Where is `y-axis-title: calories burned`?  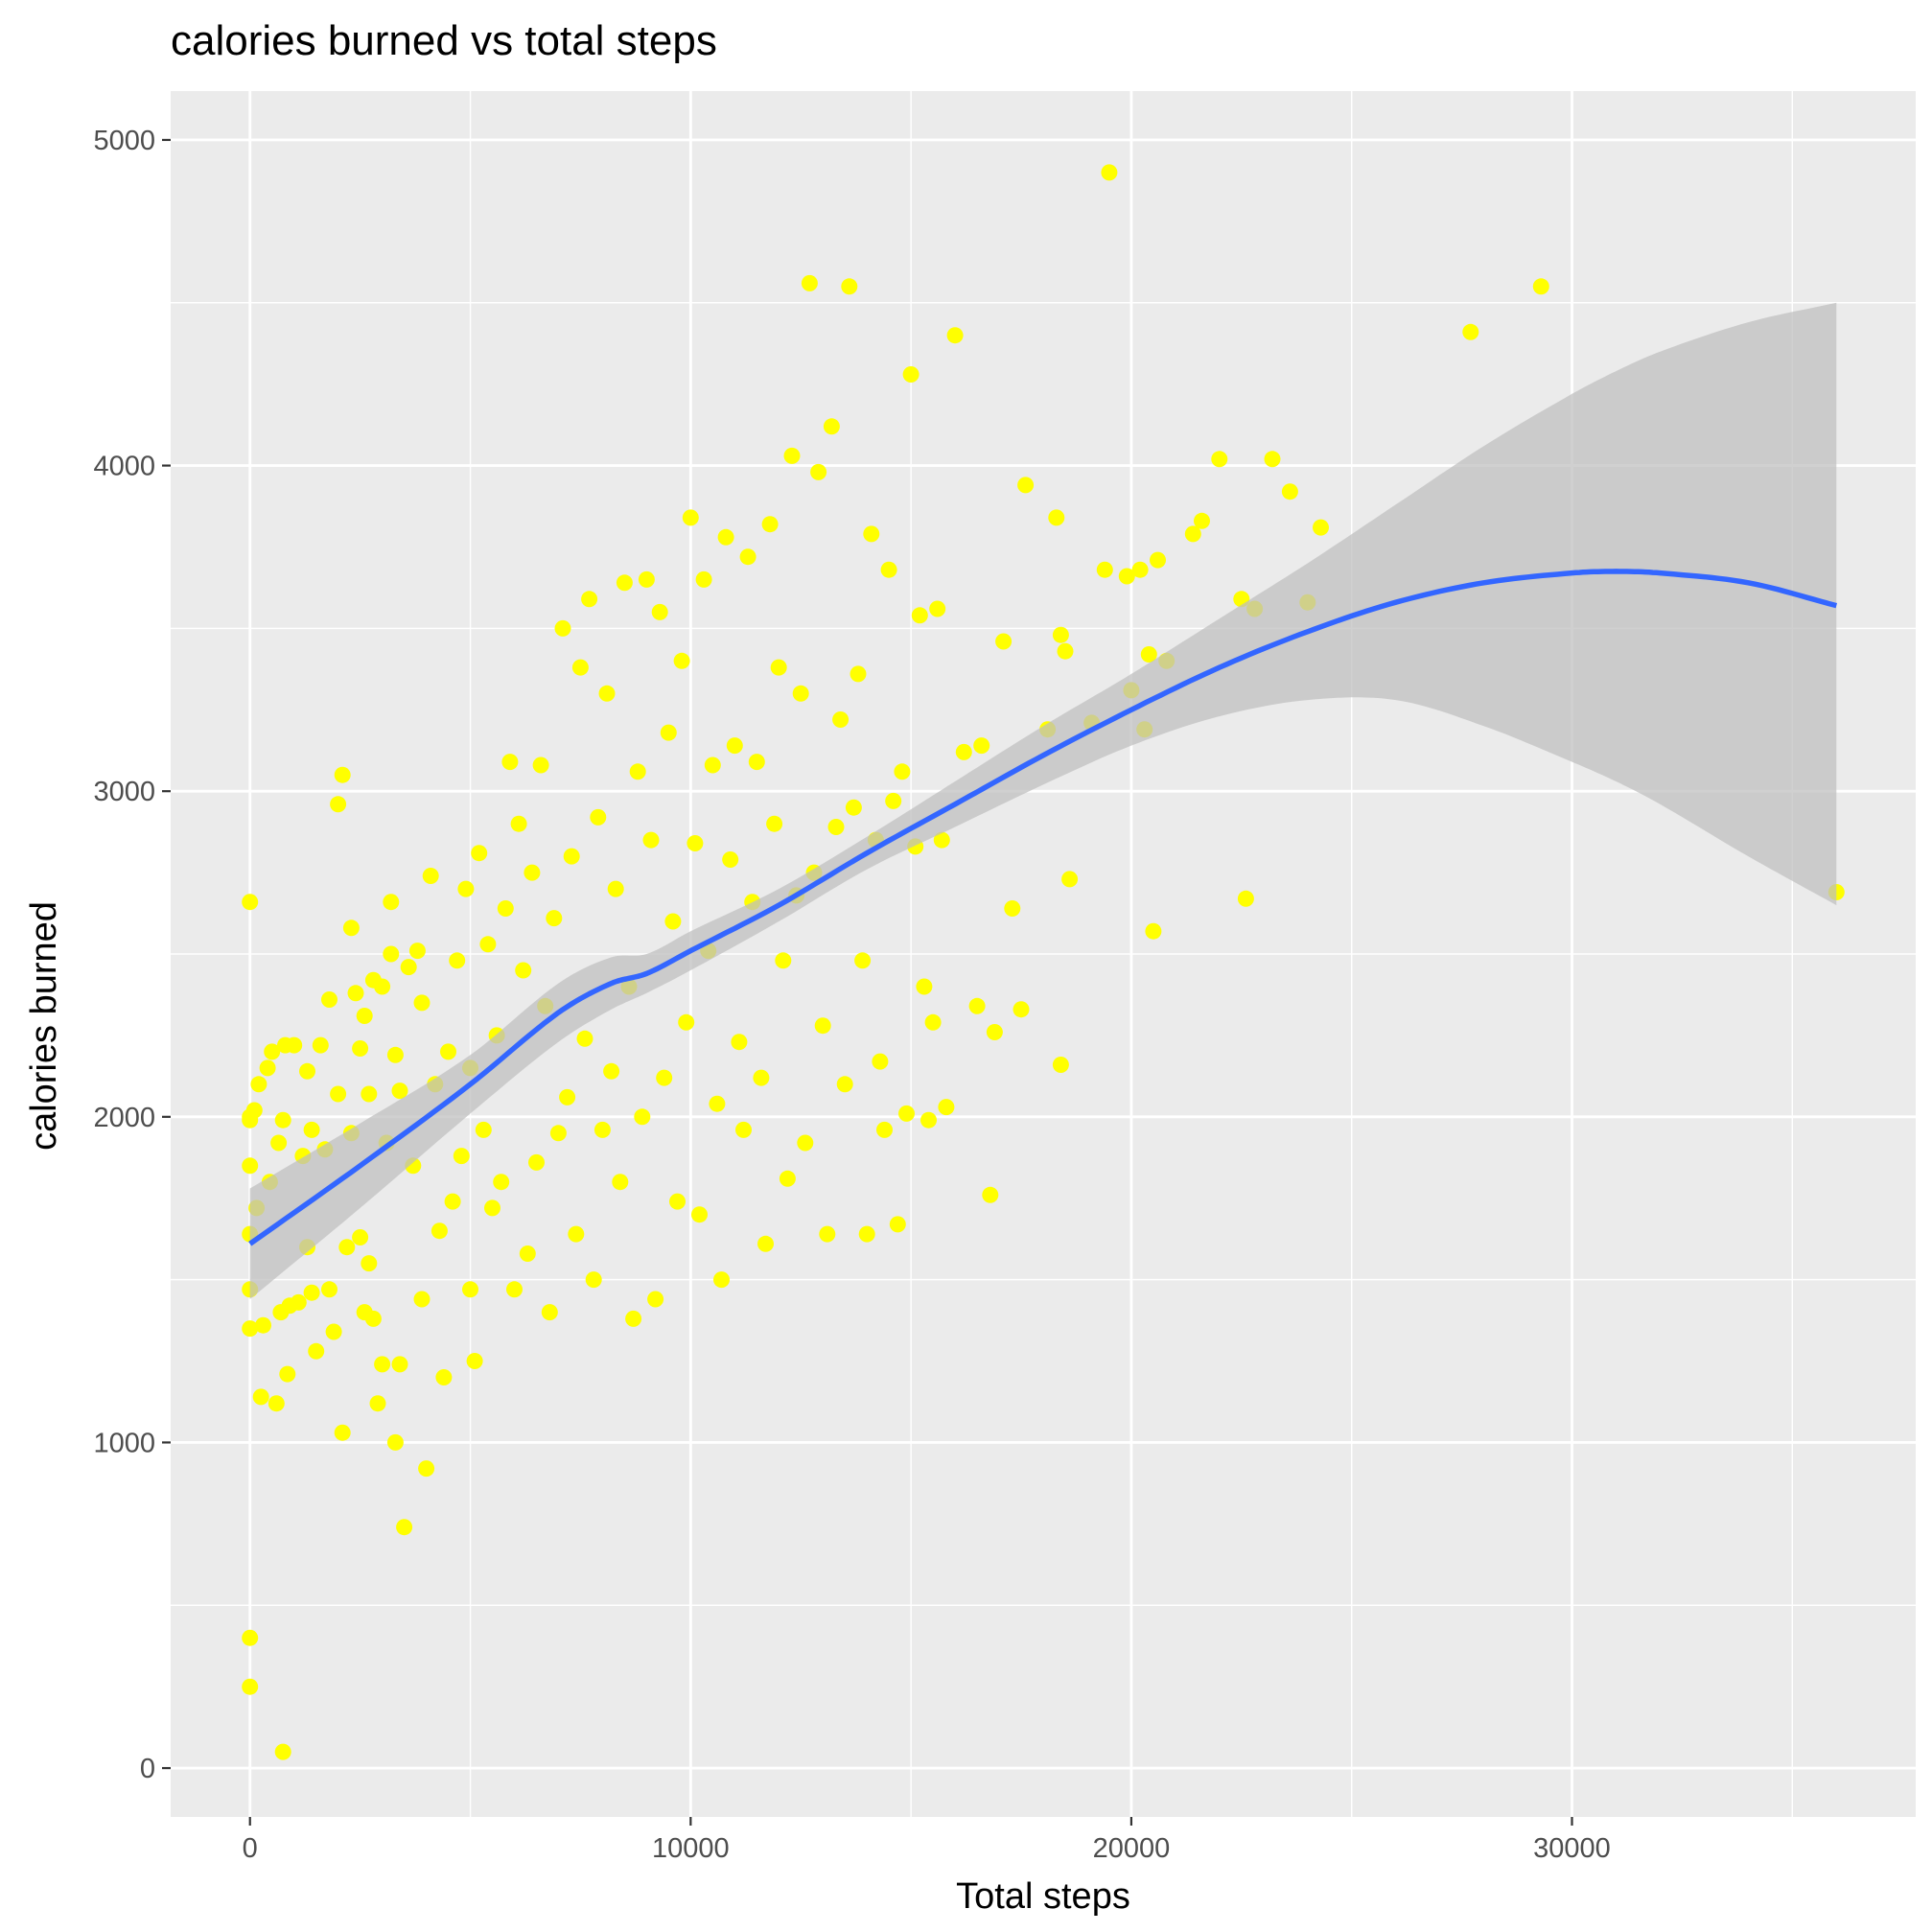
y-axis-title: calories burned is located at coordinates (44, 1026).